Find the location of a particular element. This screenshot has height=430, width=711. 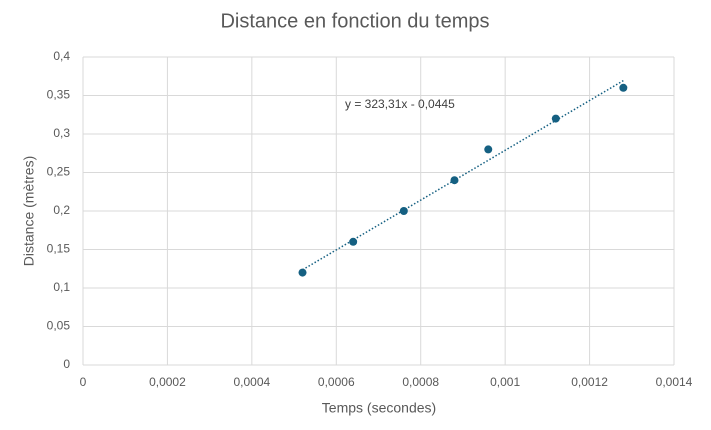

y-tick-label: 0,1 is located at coordinates (61, 287).